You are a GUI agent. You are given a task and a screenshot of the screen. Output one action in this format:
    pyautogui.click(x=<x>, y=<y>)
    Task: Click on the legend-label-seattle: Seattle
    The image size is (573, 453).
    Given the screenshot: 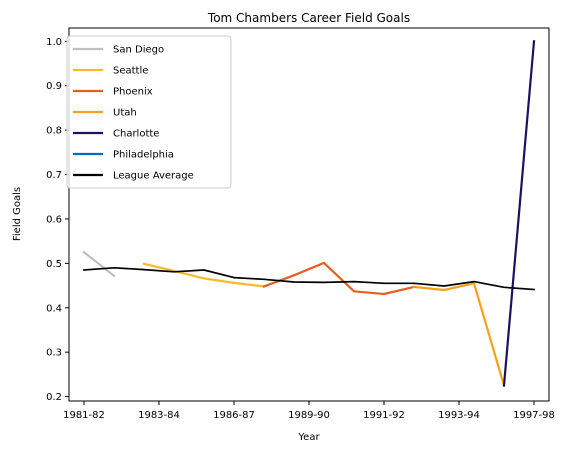 What is the action you would take?
    pyautogui.click(x=130, y=71)
    